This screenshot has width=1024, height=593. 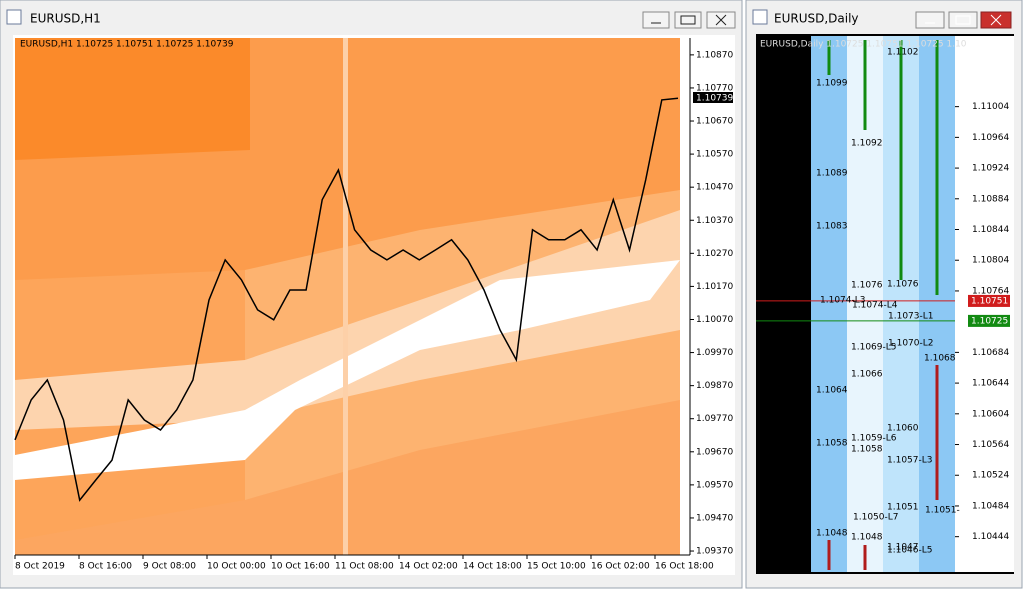 I want to click on level-label: 1.1092, so click(x=867, y=144).